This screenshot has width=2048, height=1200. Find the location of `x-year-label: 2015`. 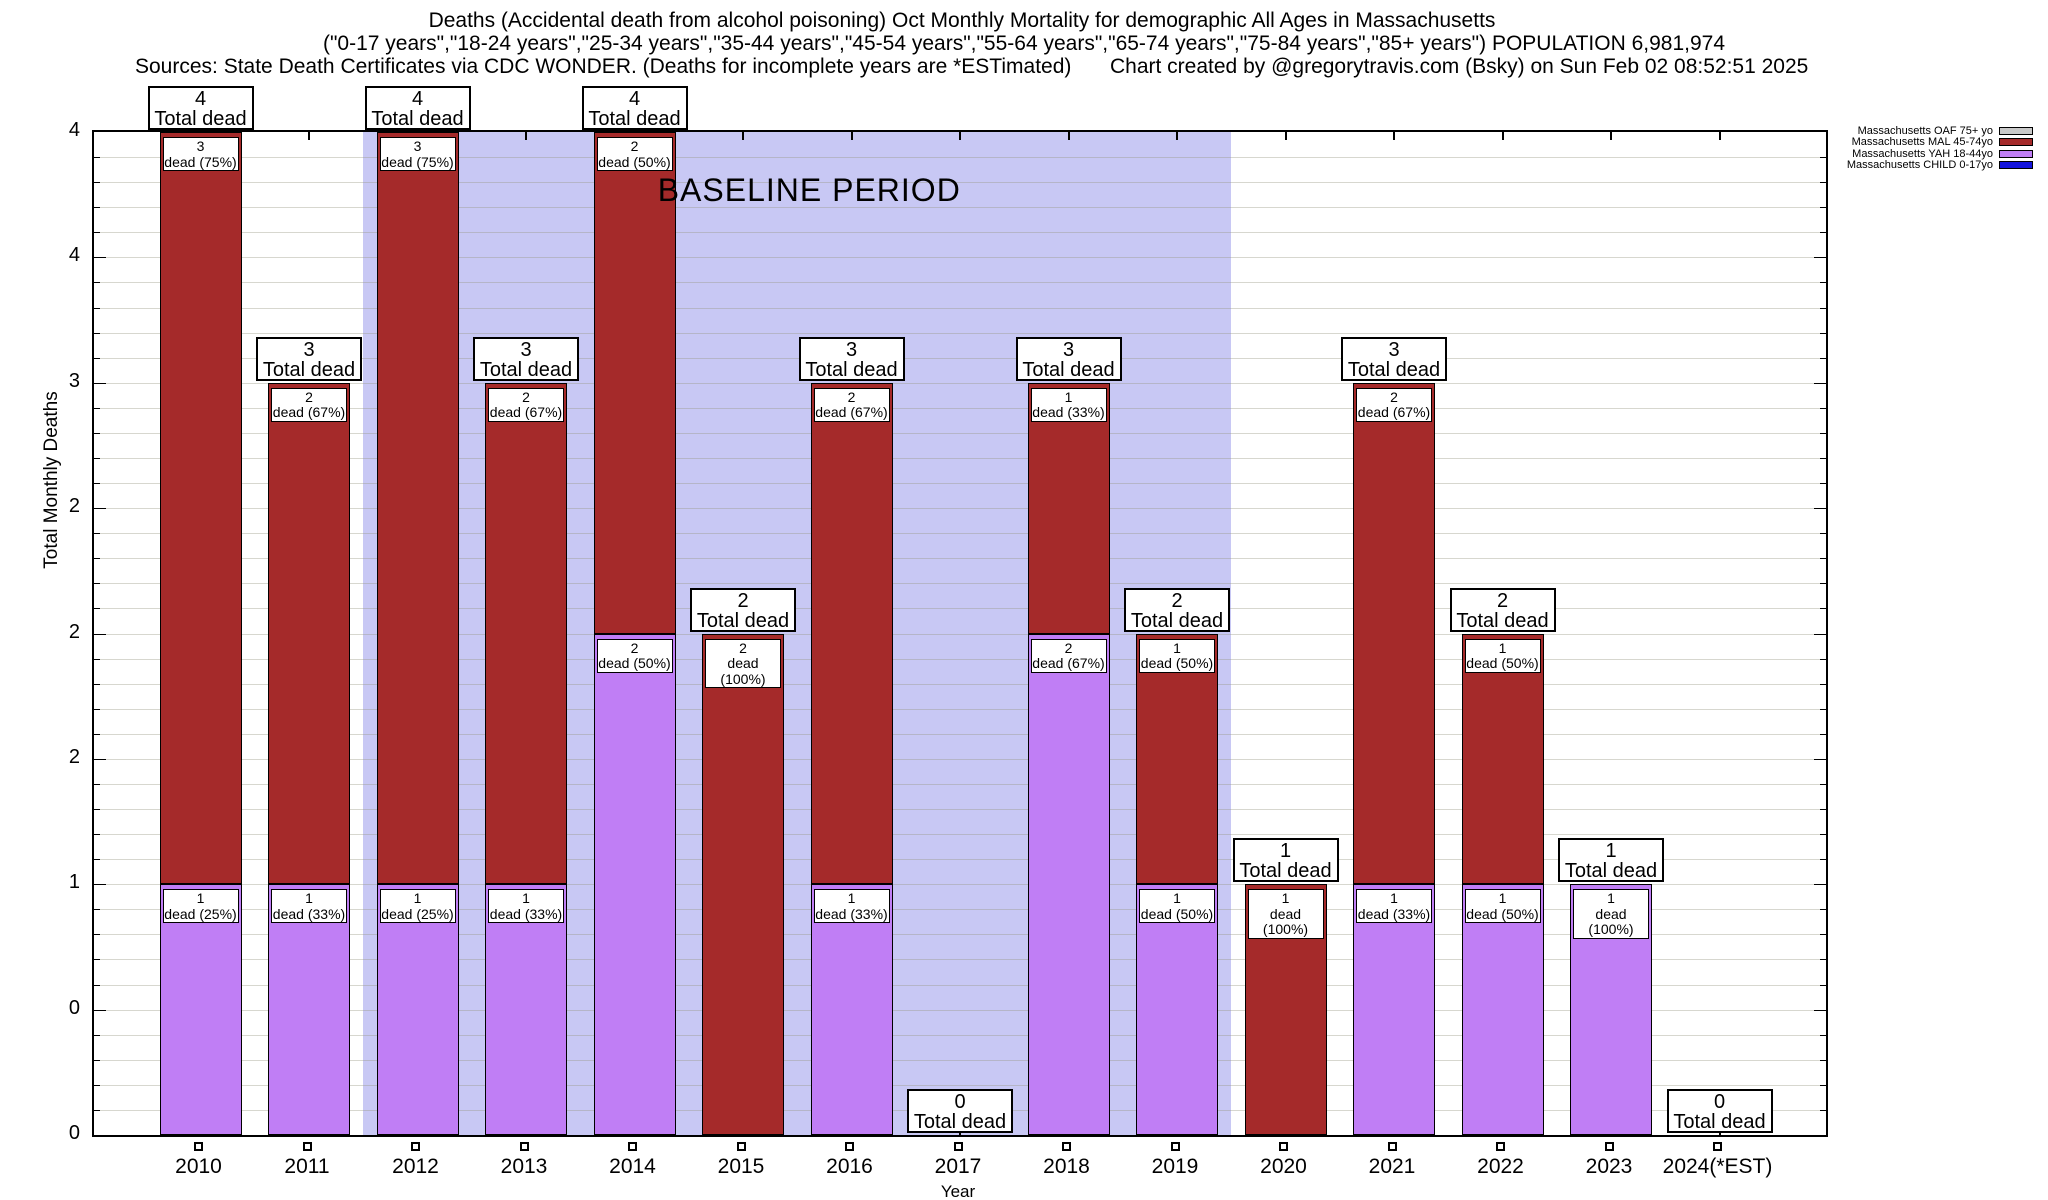

x-year-label: 2015 is located at coordinates (741, 1166).